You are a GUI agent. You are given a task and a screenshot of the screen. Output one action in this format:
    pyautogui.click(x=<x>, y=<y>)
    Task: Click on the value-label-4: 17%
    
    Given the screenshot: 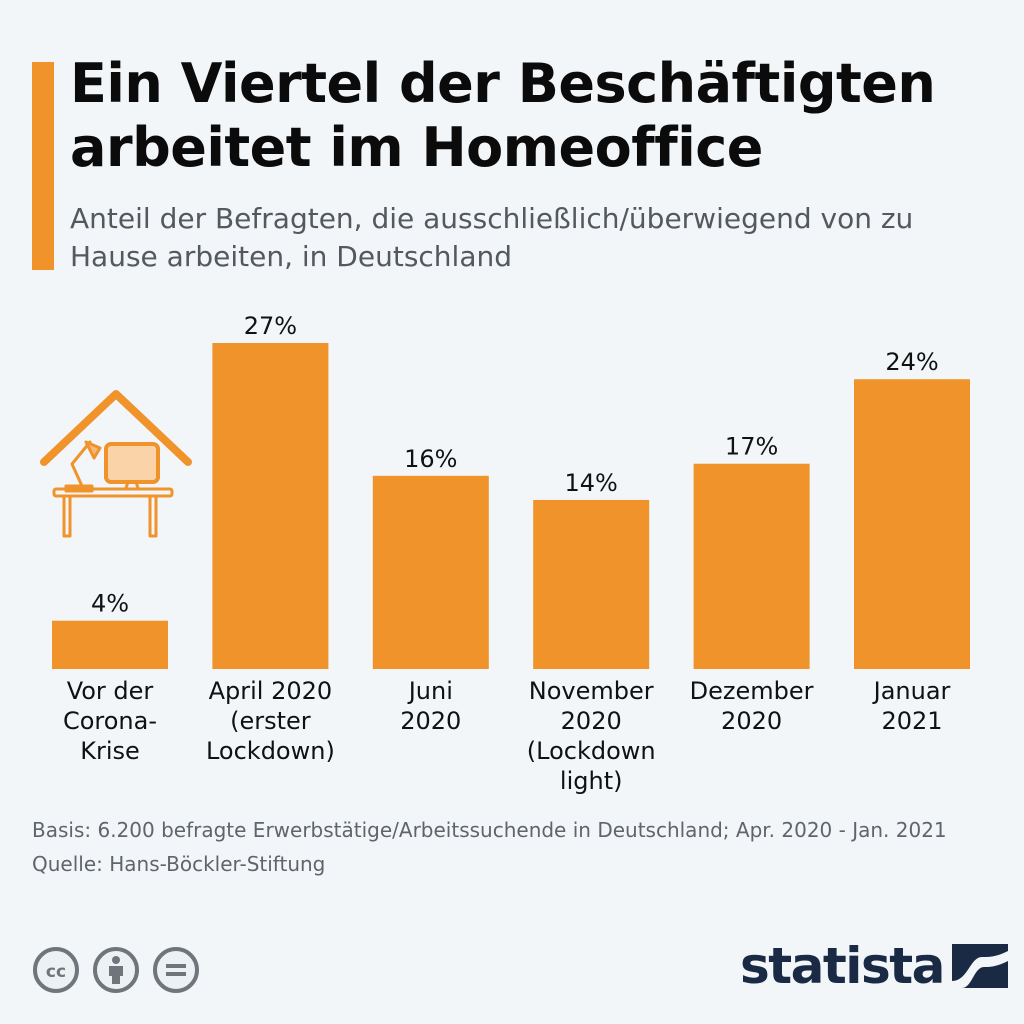 What is the action you would take?
    pyautogui.click(x=751, y=447)
    